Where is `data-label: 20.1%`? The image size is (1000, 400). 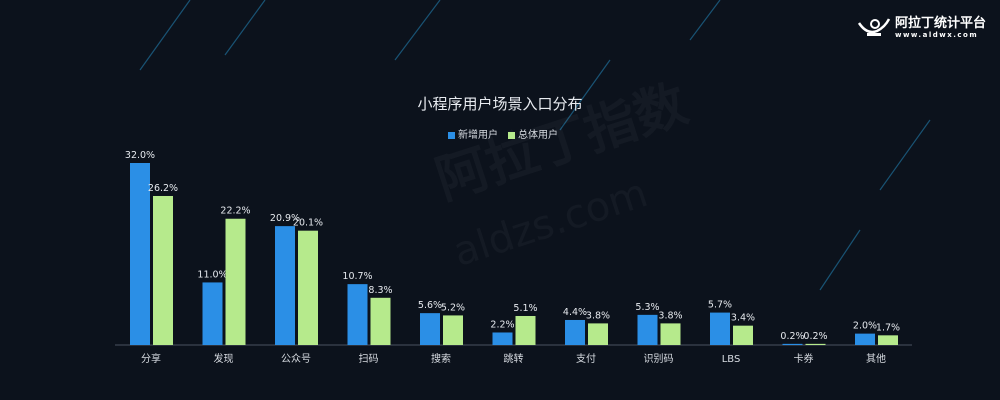
data-label: 20.1% is located at coordinates (308, 223).